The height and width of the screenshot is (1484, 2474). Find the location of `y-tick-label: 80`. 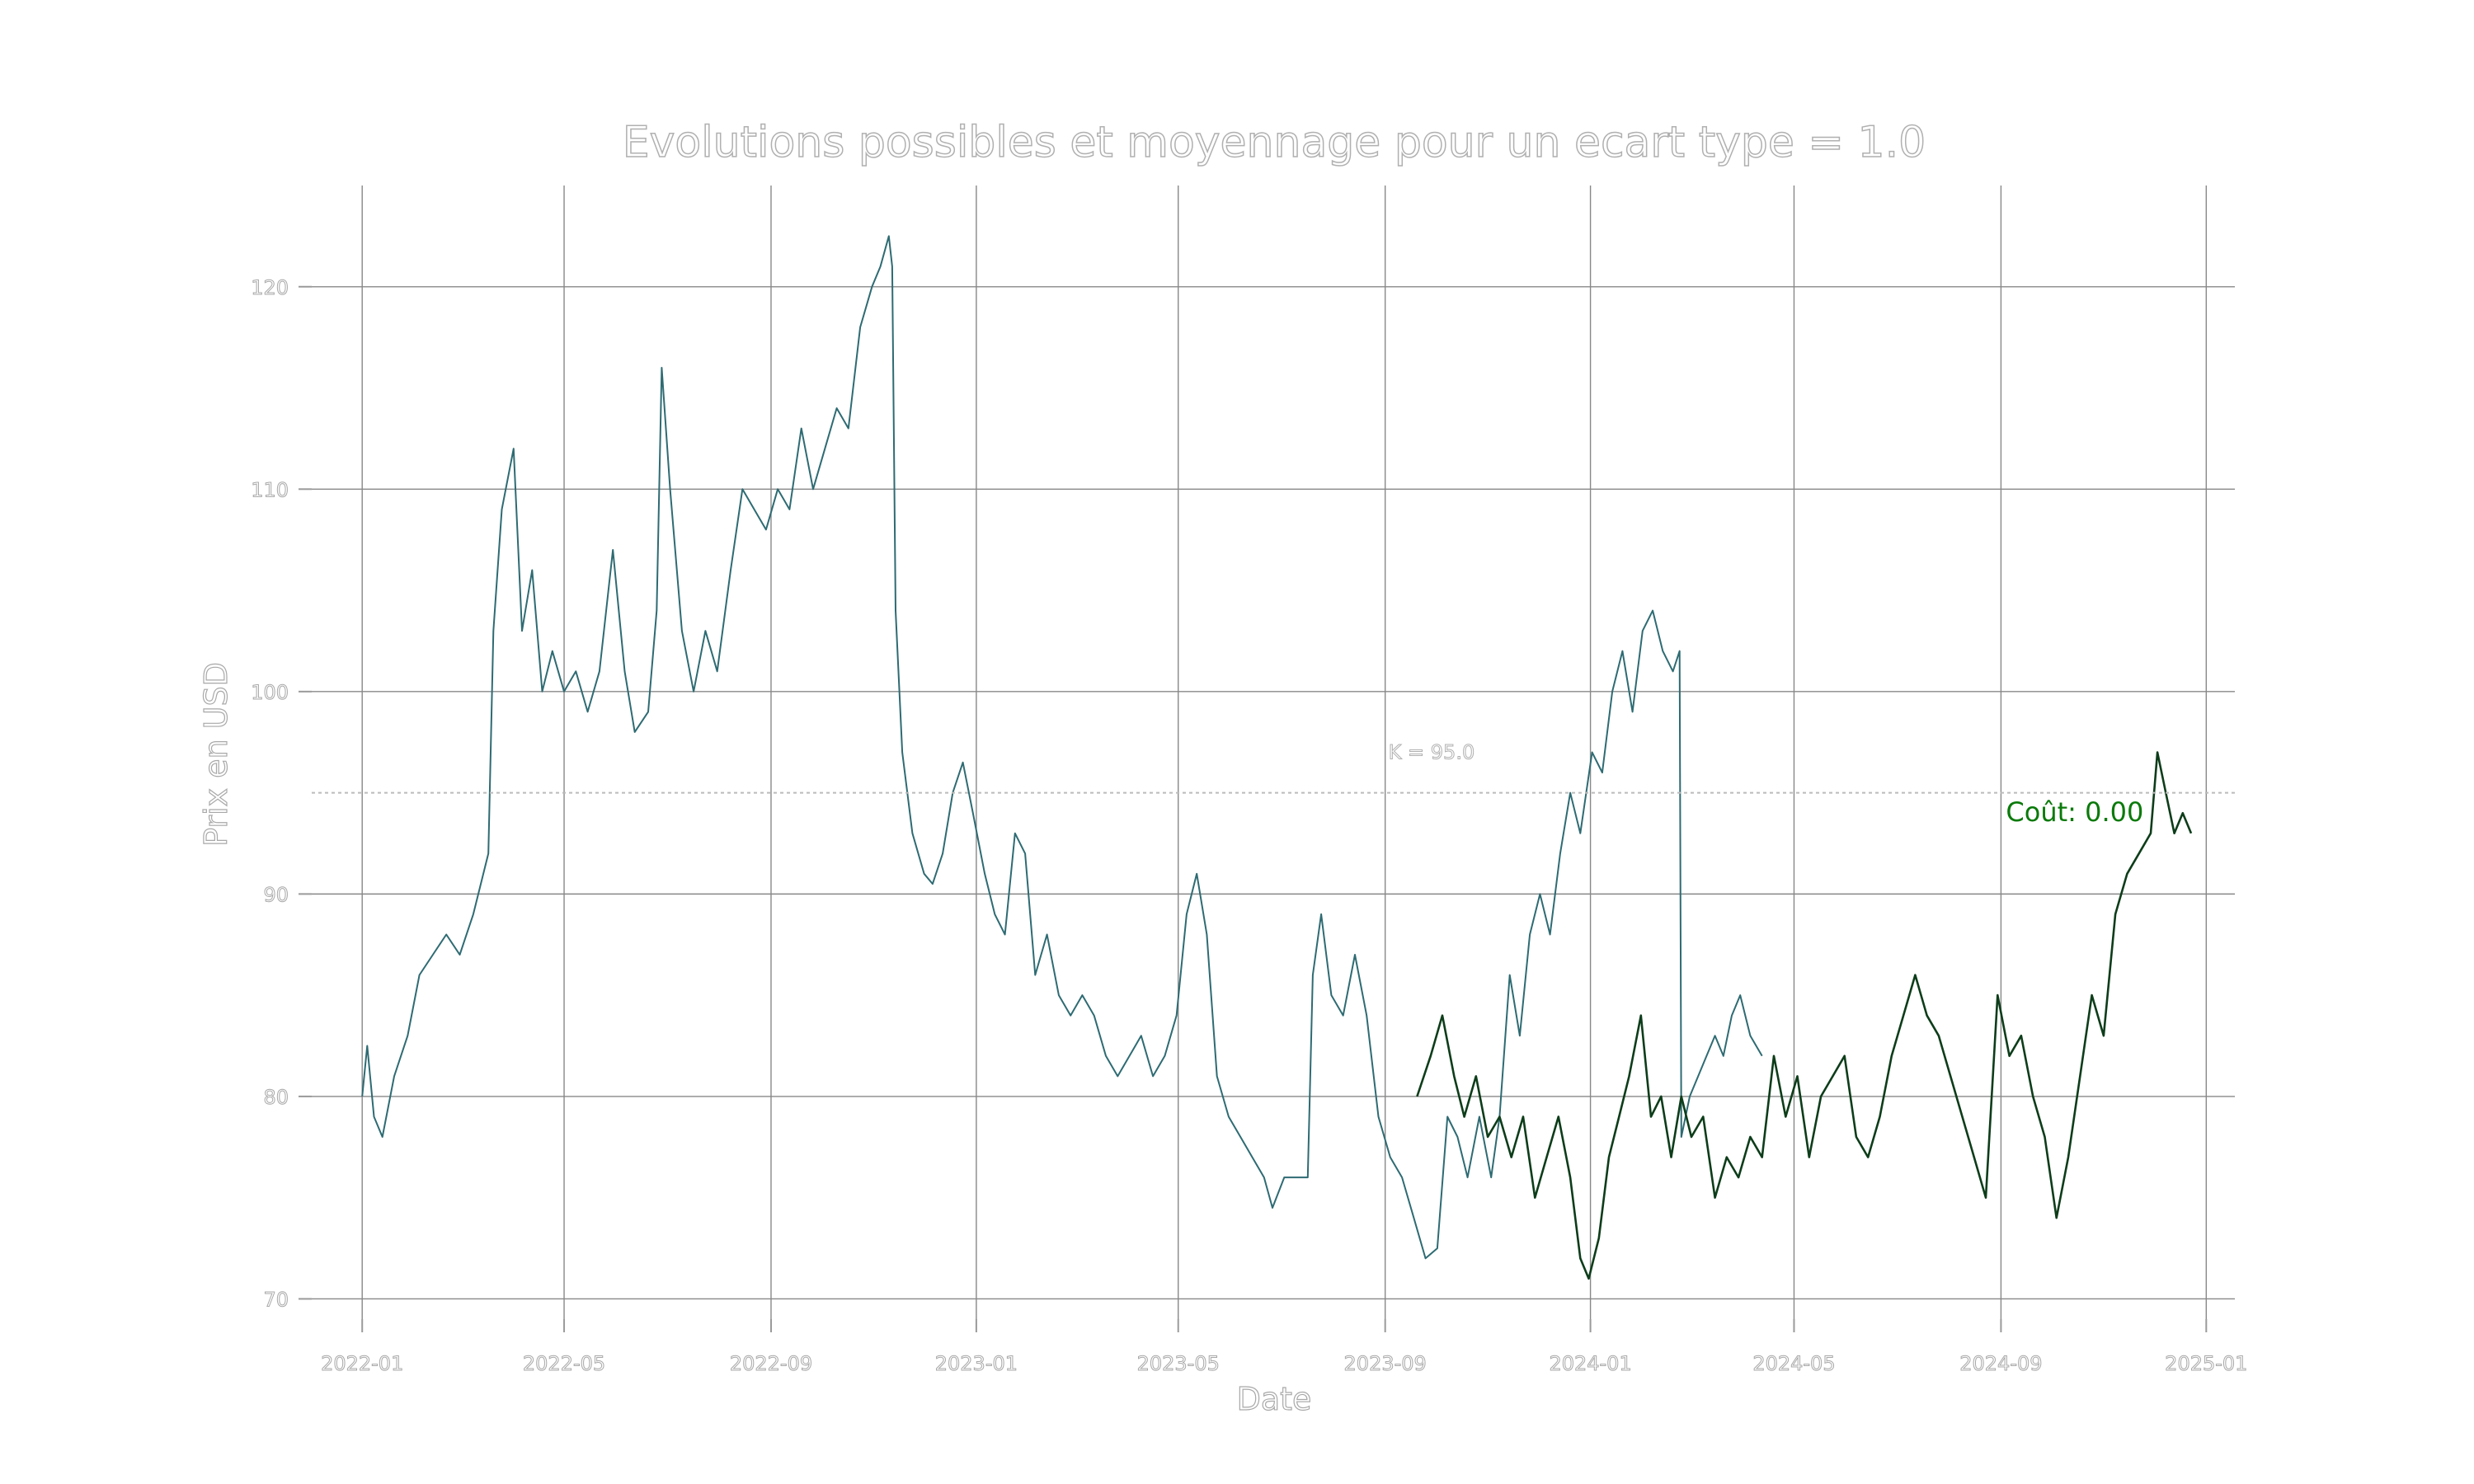

y-tick-label: 80 is located at coordinates (276, 1097).